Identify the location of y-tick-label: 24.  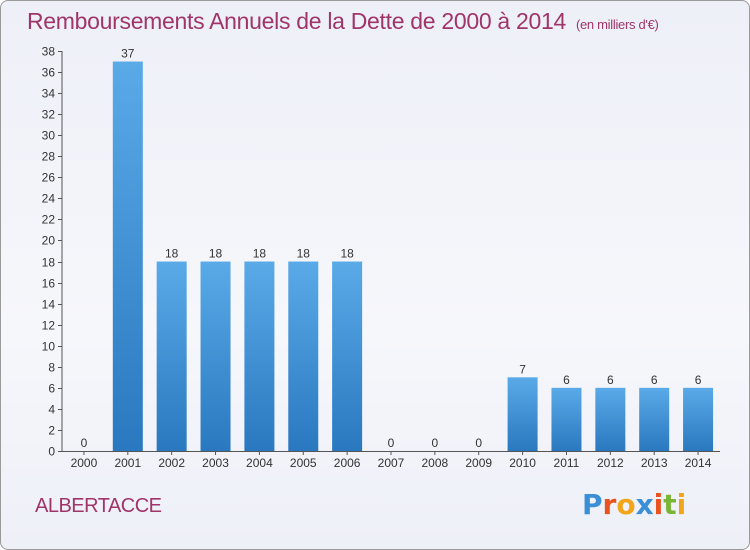
(49, 199).